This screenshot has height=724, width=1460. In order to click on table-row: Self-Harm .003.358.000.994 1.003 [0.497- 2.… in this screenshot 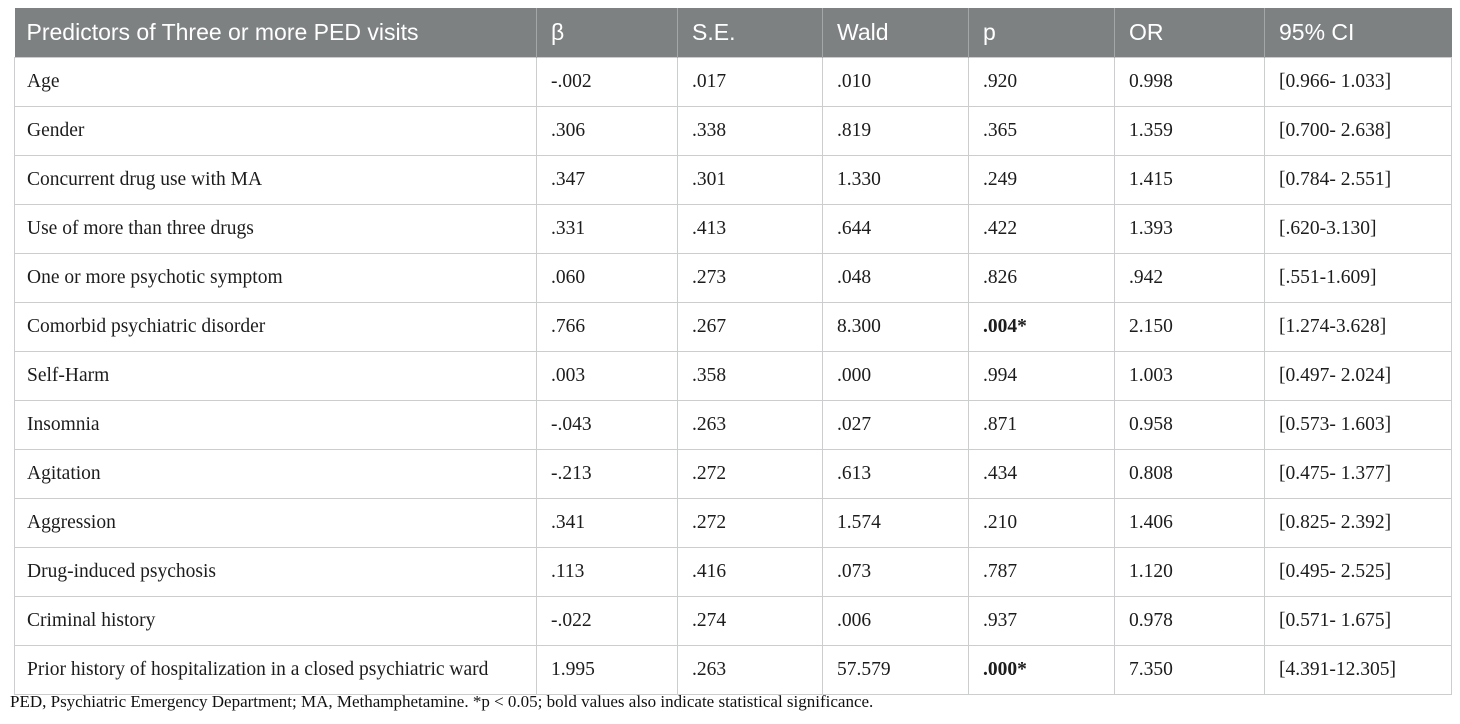, I will do `click(733, 376)`.